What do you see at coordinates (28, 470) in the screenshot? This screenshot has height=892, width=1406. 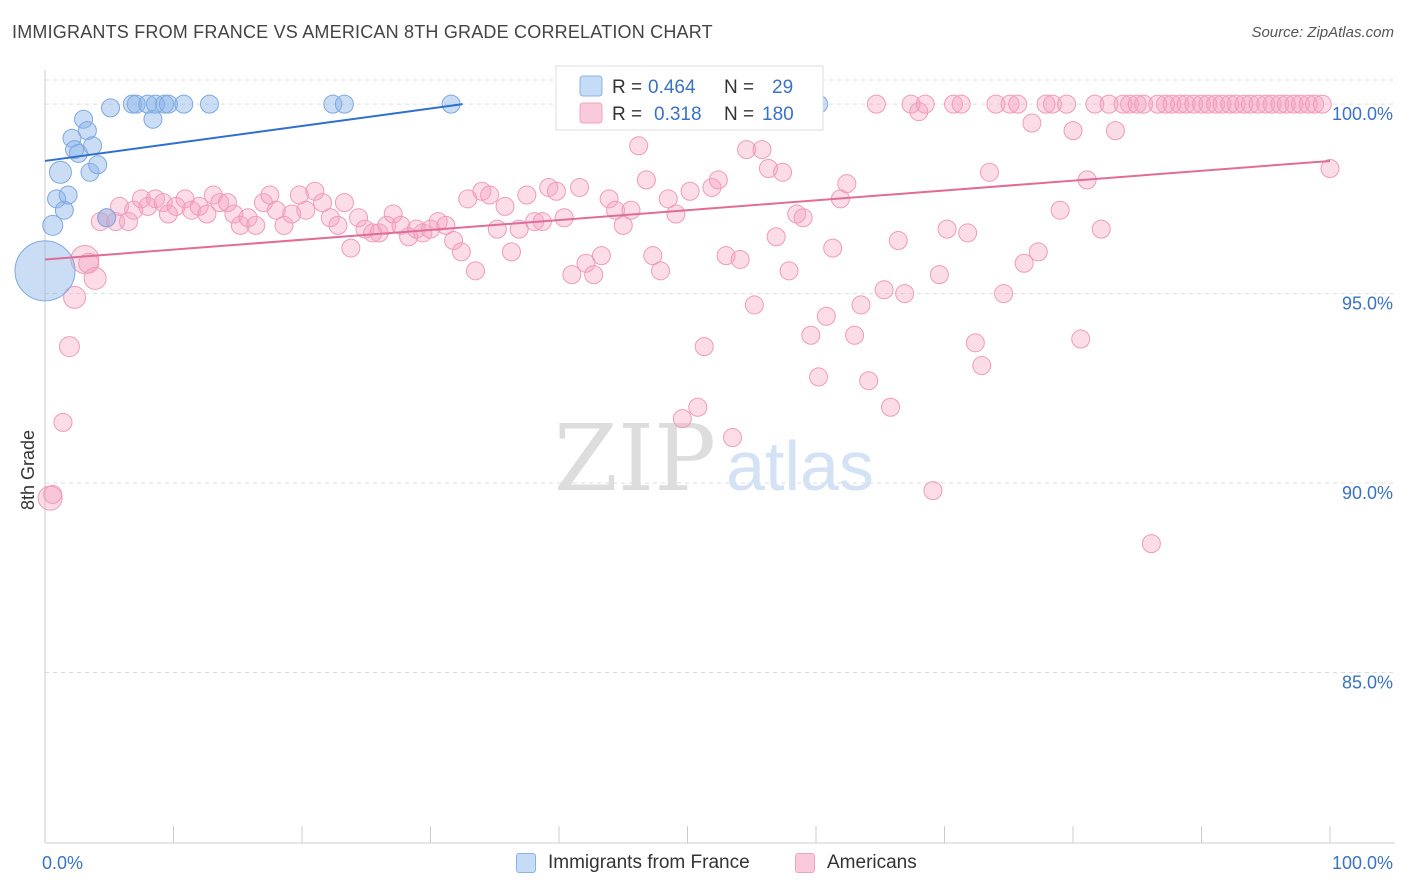 I see `y-axis-label: 8th Grade` at bounding box center [28, 470].